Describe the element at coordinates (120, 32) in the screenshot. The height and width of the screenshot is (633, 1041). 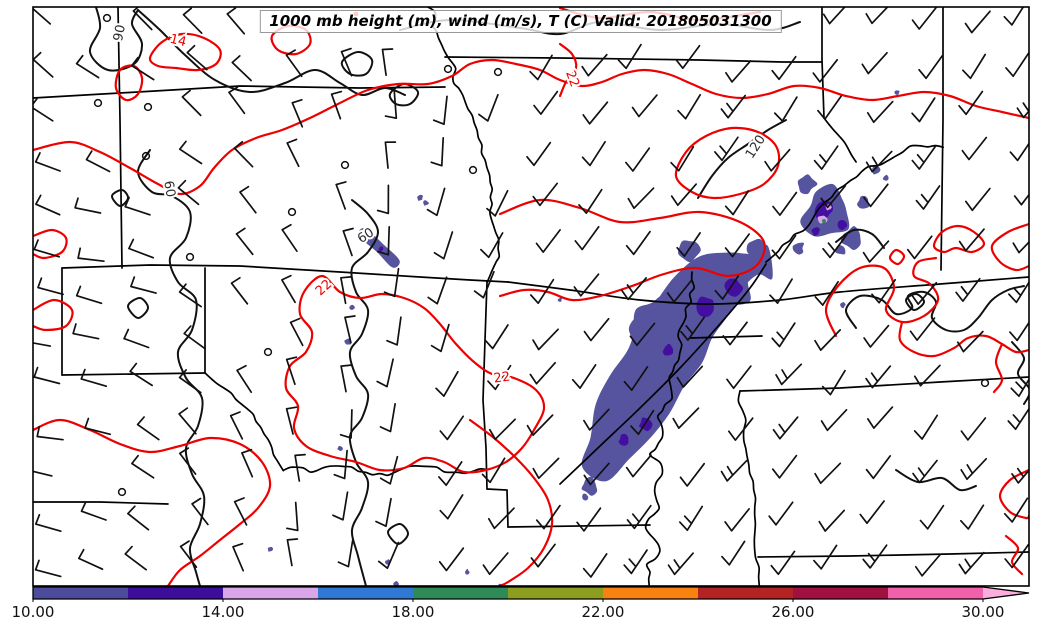
I see `contour-label-90: 90` at that location.